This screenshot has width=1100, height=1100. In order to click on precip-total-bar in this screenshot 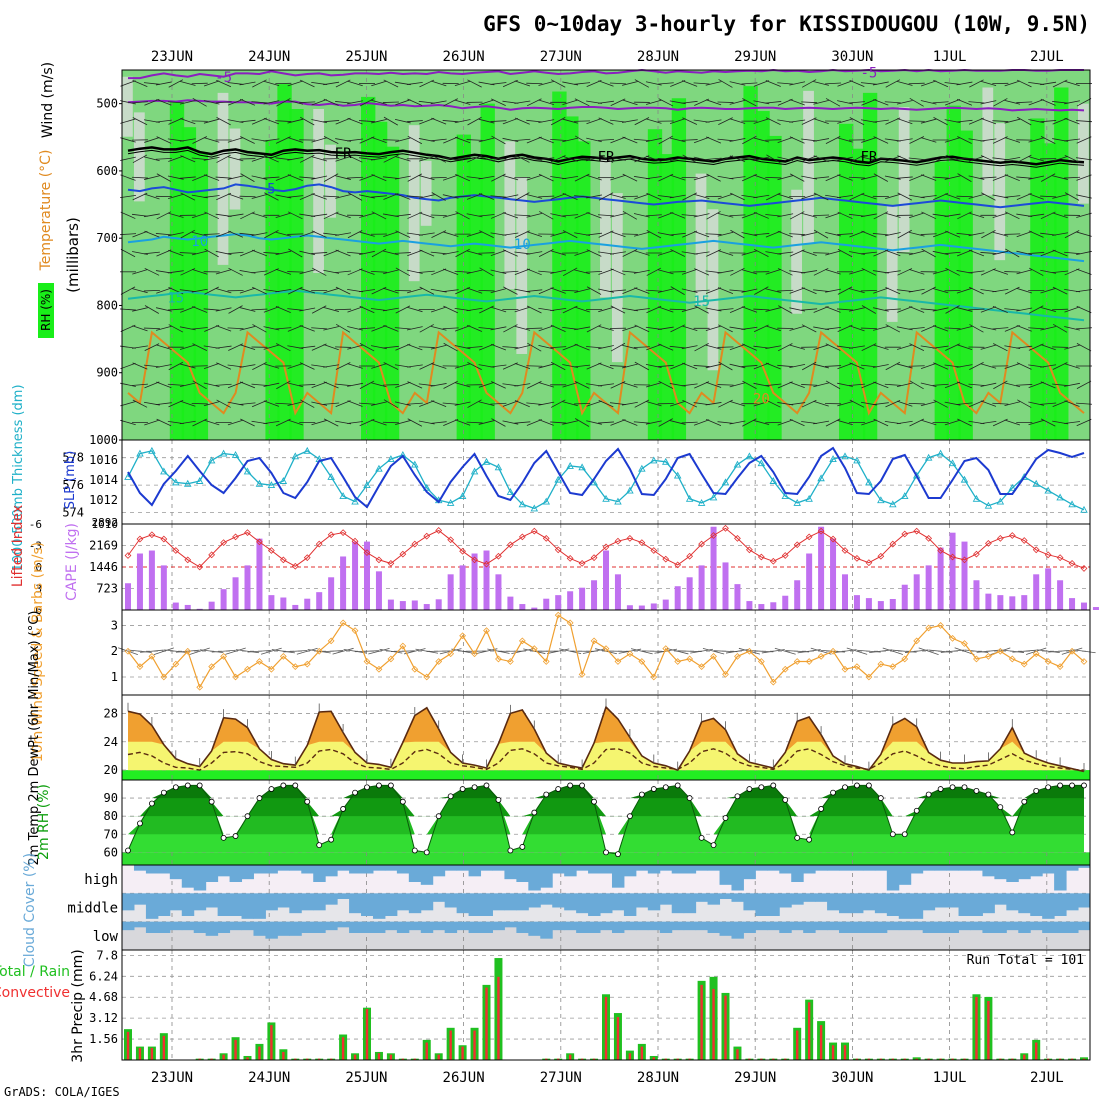, I will do `click(1084, 1058)`.